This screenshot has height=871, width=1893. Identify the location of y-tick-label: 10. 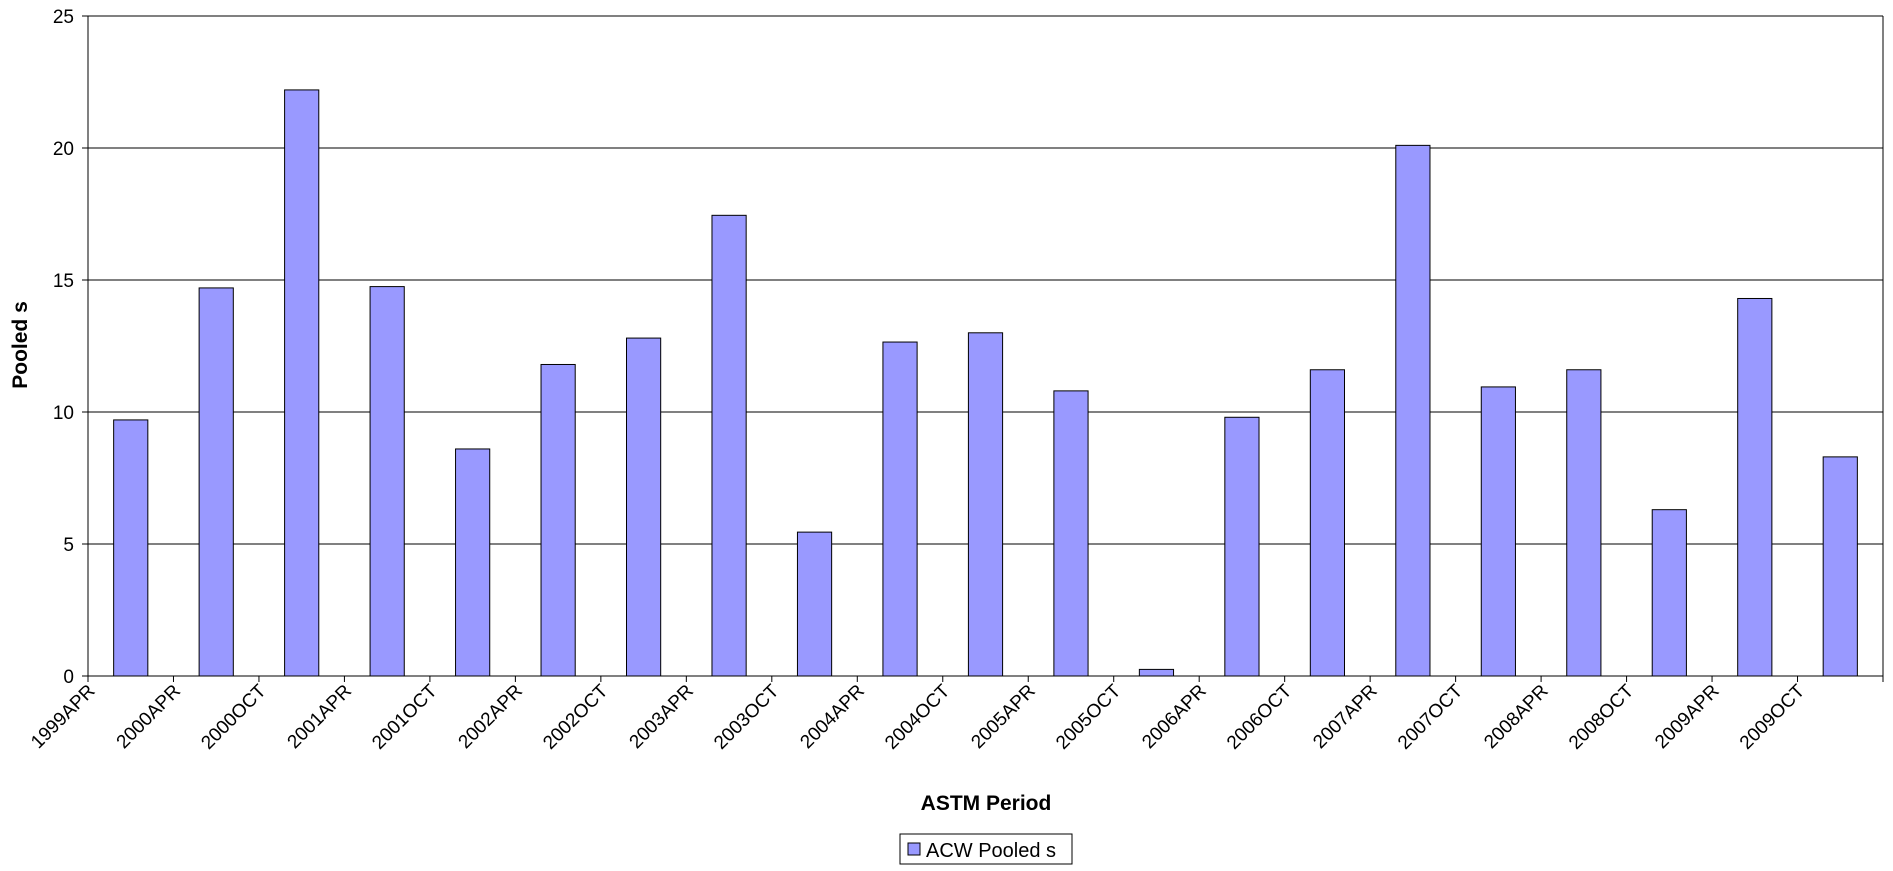
(63, 413).